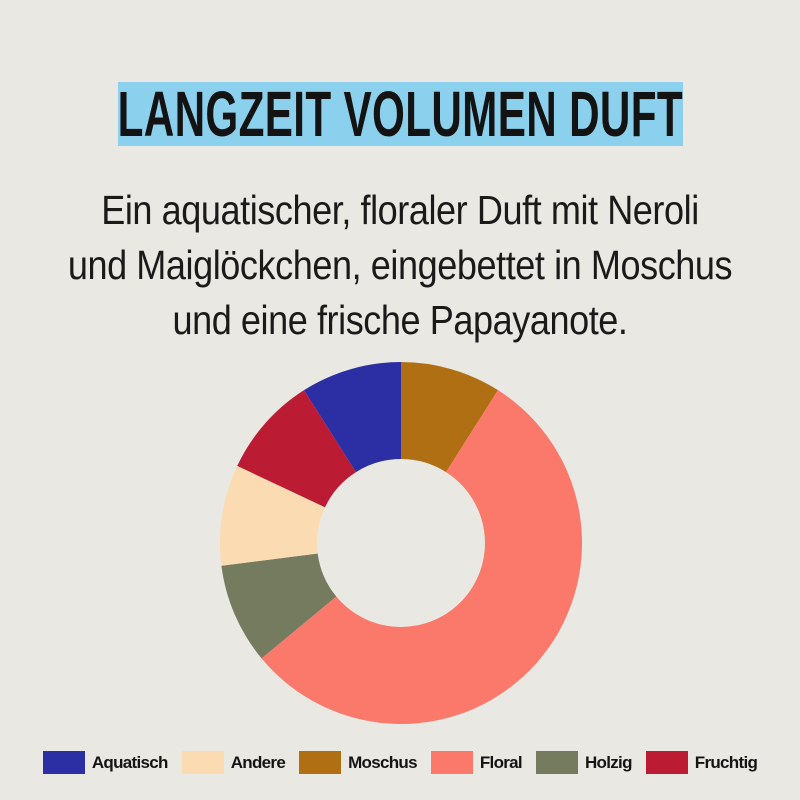  Describe the element at coordinates (476, 762) in the screenshot. I see `legend-item-floral: Floral` at that location.